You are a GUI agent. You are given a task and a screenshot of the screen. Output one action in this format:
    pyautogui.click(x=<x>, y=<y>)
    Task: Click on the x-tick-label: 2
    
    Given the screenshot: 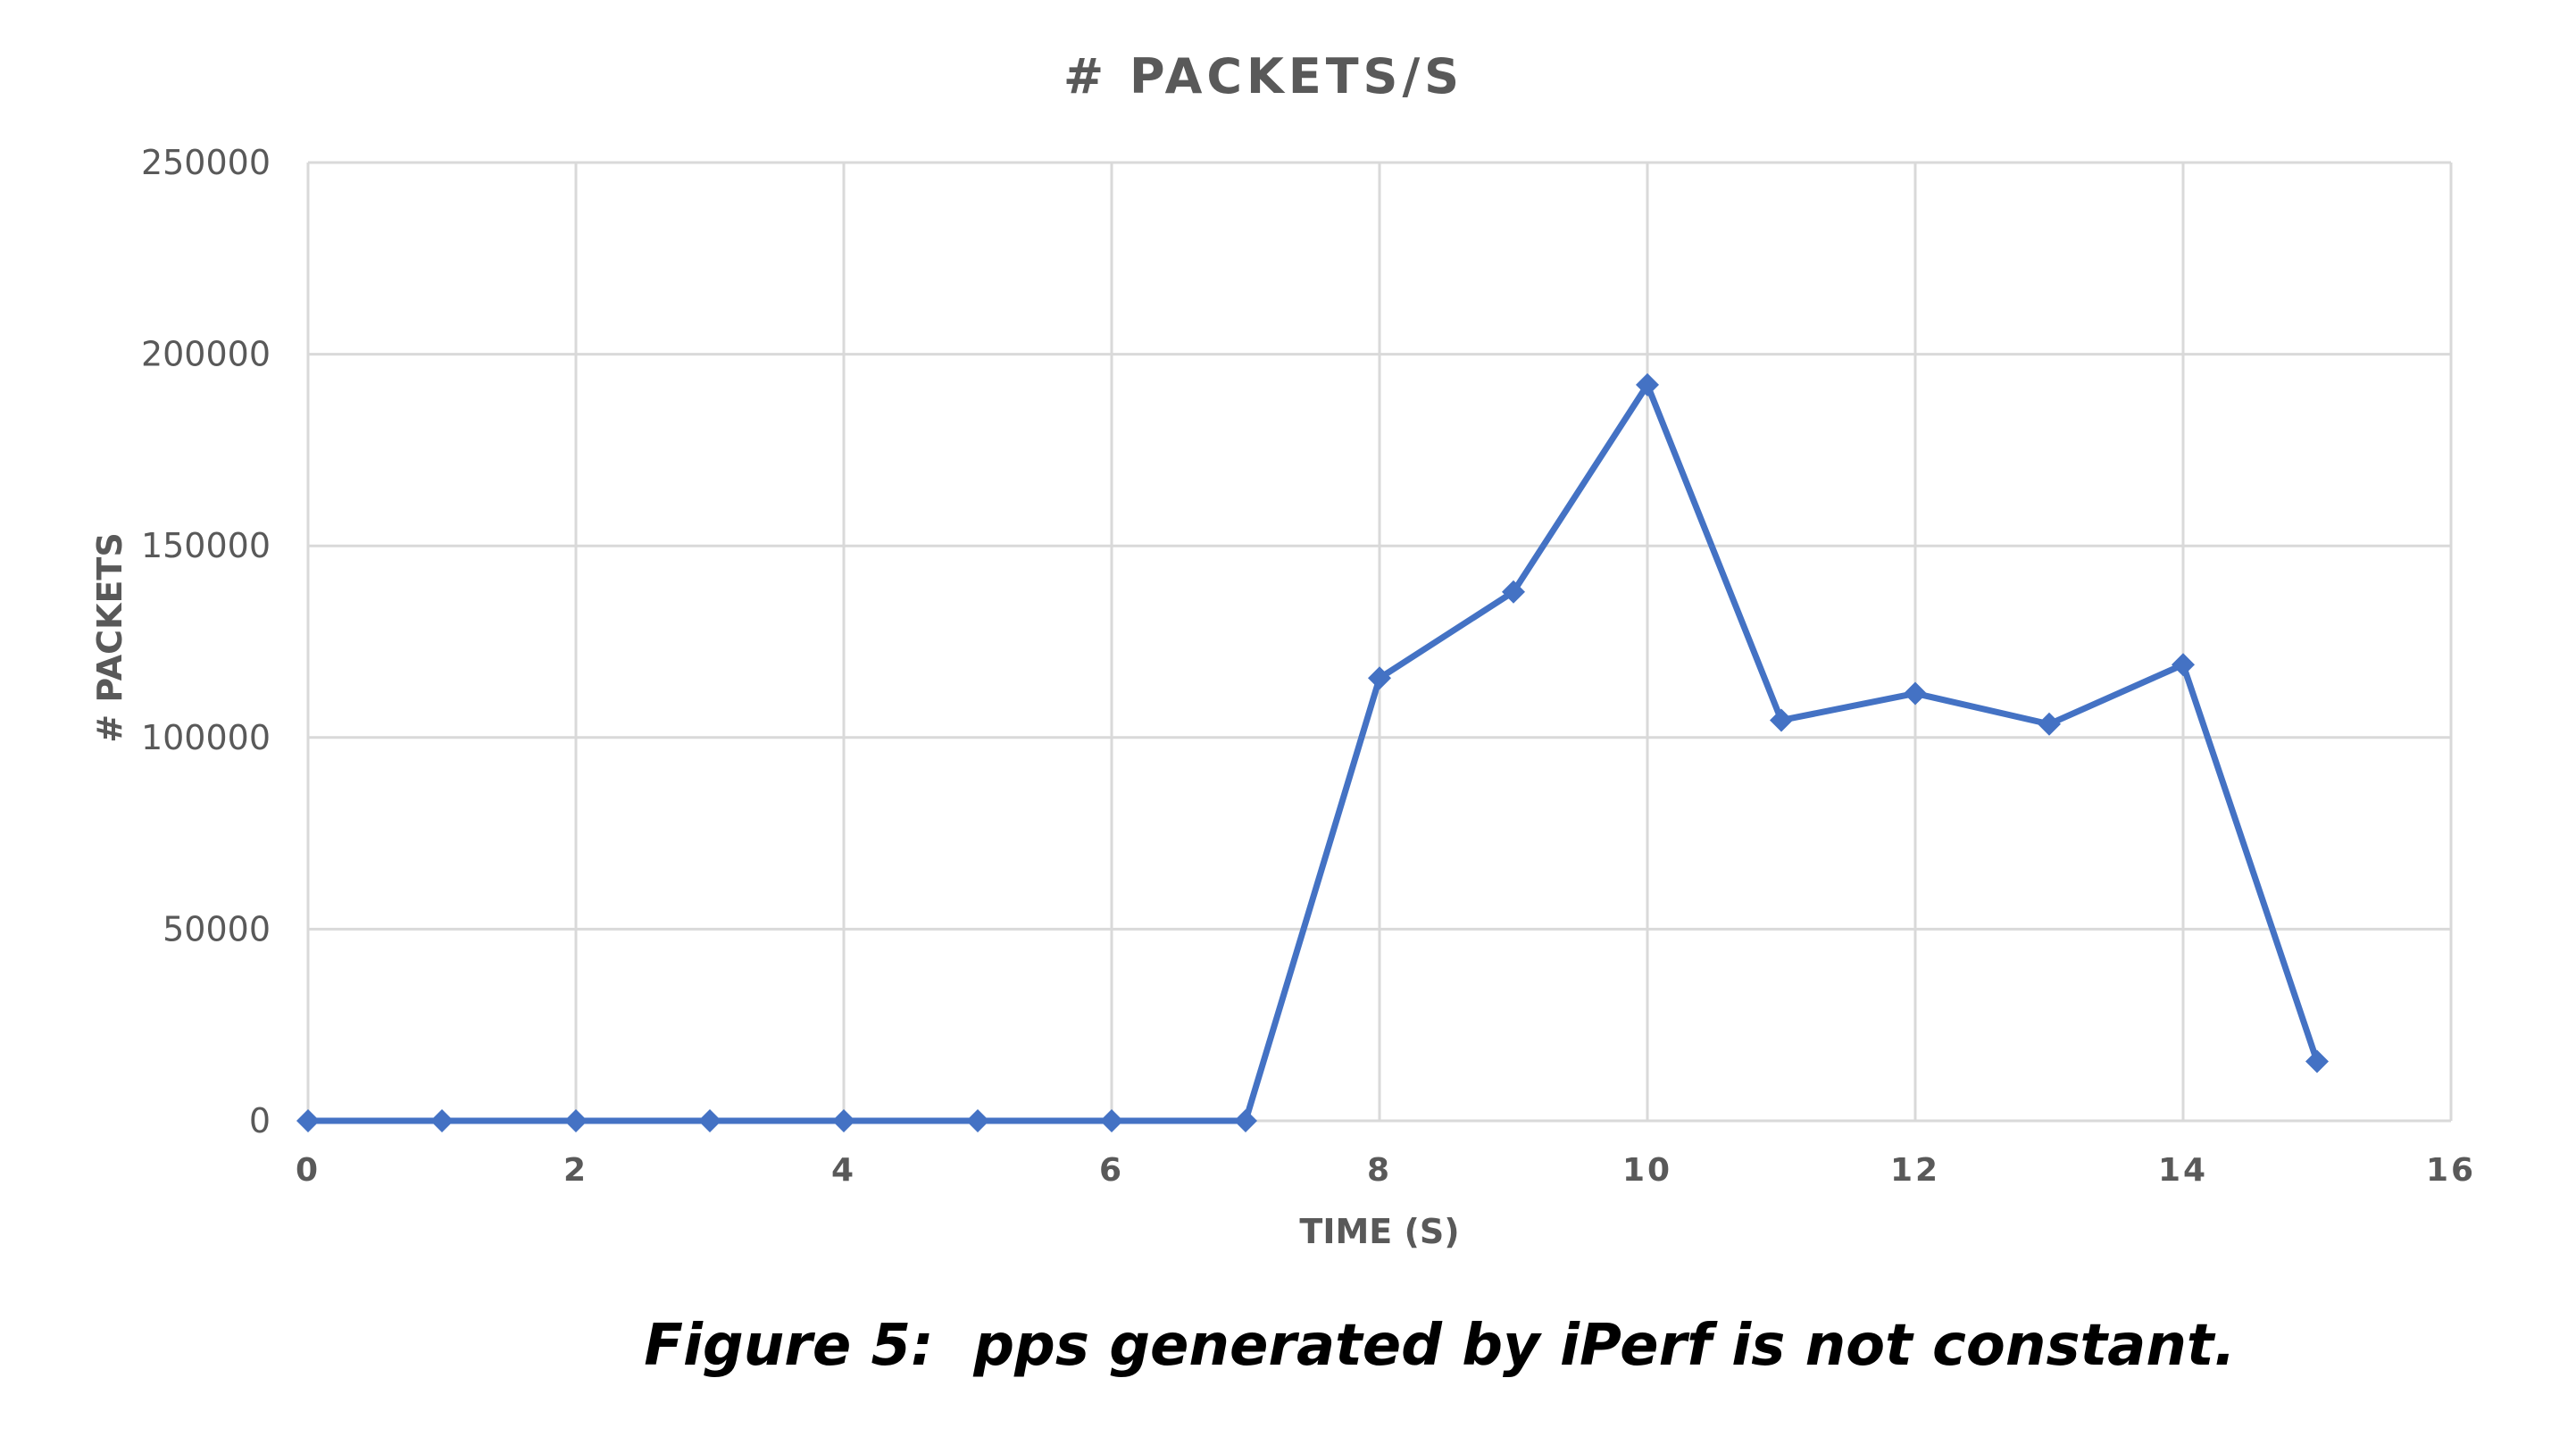 What is the action you would take?
    pyautogui.click(x=575, y=1170)
    